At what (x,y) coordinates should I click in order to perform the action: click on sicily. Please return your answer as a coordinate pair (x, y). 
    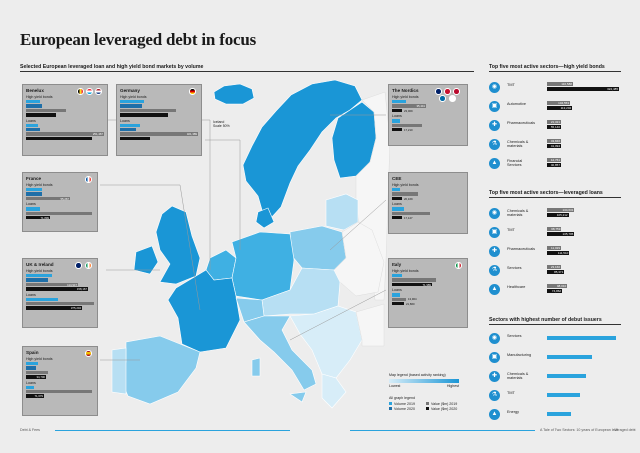
    Looking at the image, I should click on (298, 397).